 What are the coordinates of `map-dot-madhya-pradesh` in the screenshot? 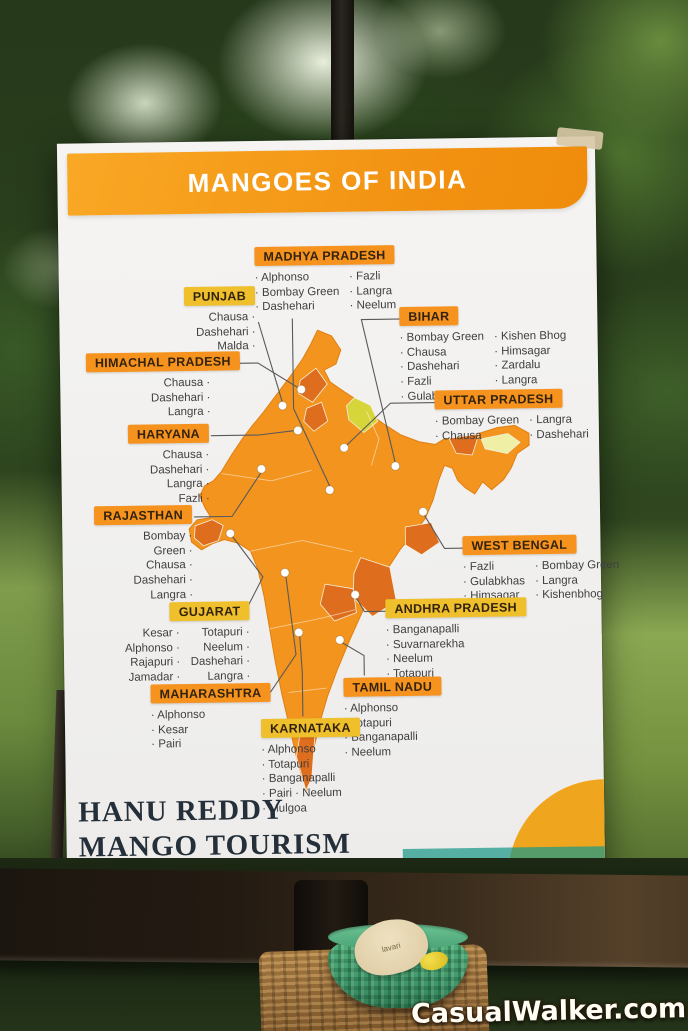 It's located at (330, 490).